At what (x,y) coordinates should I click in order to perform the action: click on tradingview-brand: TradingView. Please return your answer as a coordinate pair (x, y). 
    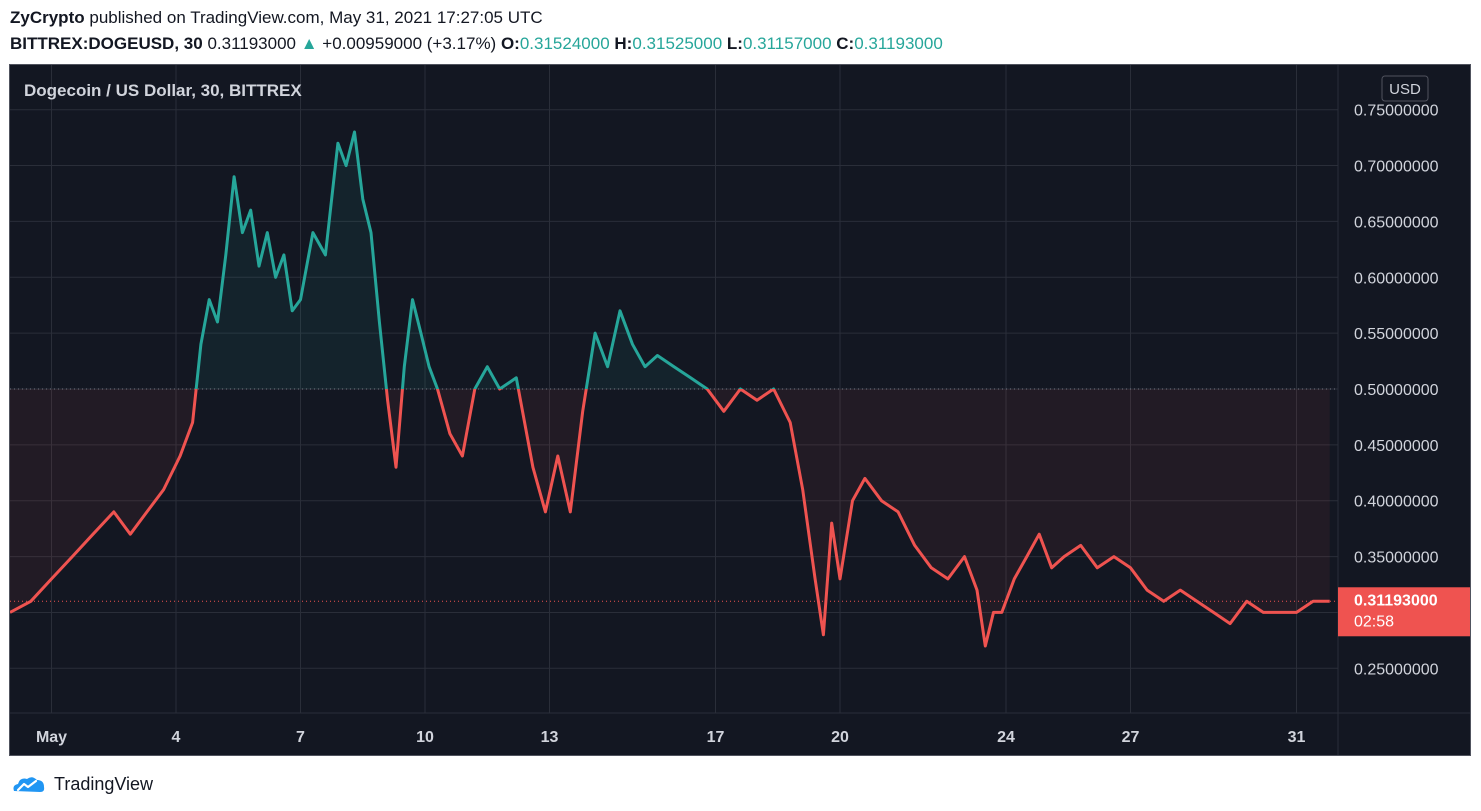
    Looking at the image, I should click on (104, 783).